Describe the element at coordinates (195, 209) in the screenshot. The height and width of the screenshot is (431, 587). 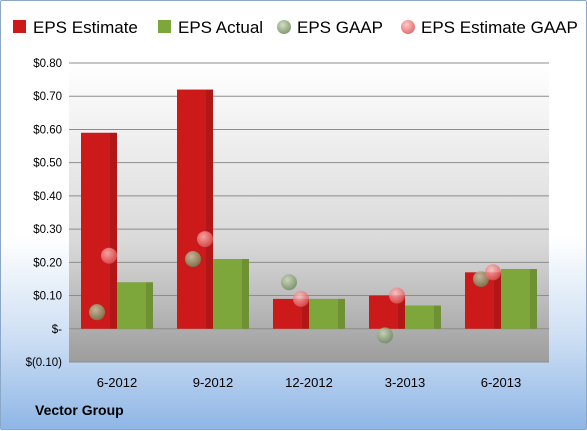
I see `bar-eps-estimate-9-2012` at that location.